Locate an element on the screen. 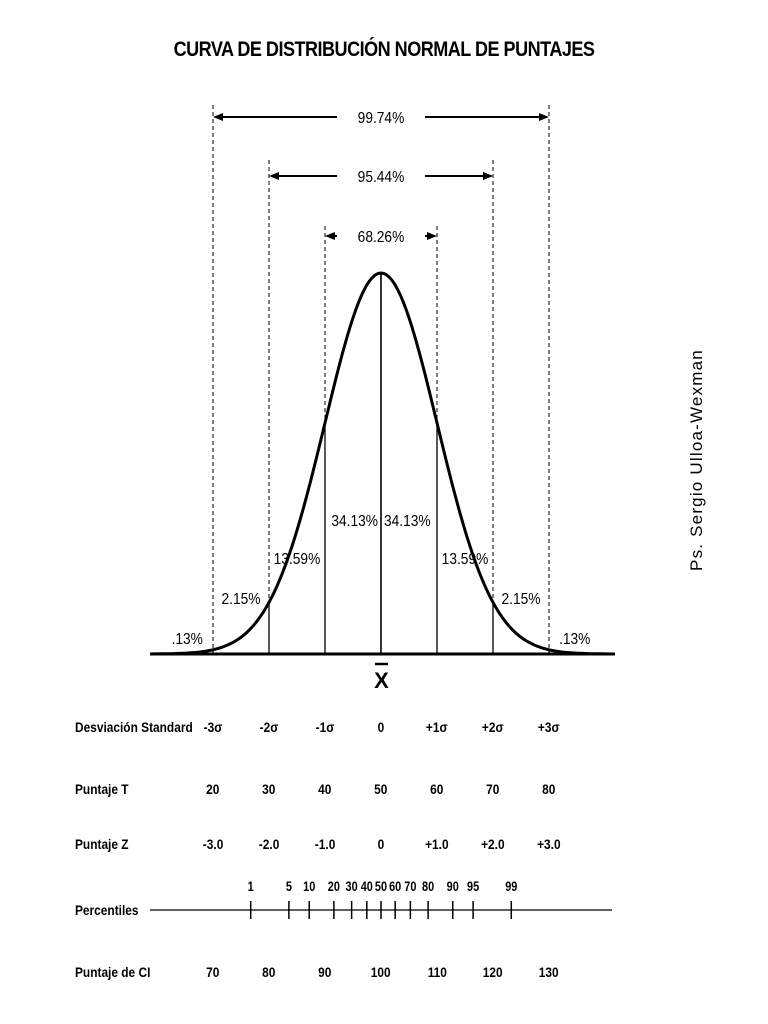 The width and height of the screenshot is (768, 1024). percentile-label: 5 is located at coordinates (289, 887).